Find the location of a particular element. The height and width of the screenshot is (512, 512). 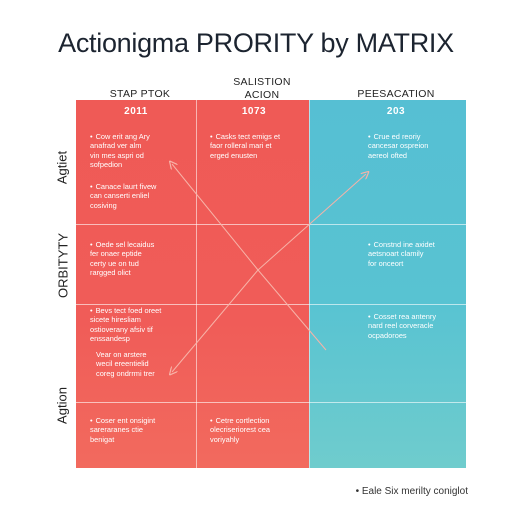

column-year-3: 203 is located at coordinates (396, 111).